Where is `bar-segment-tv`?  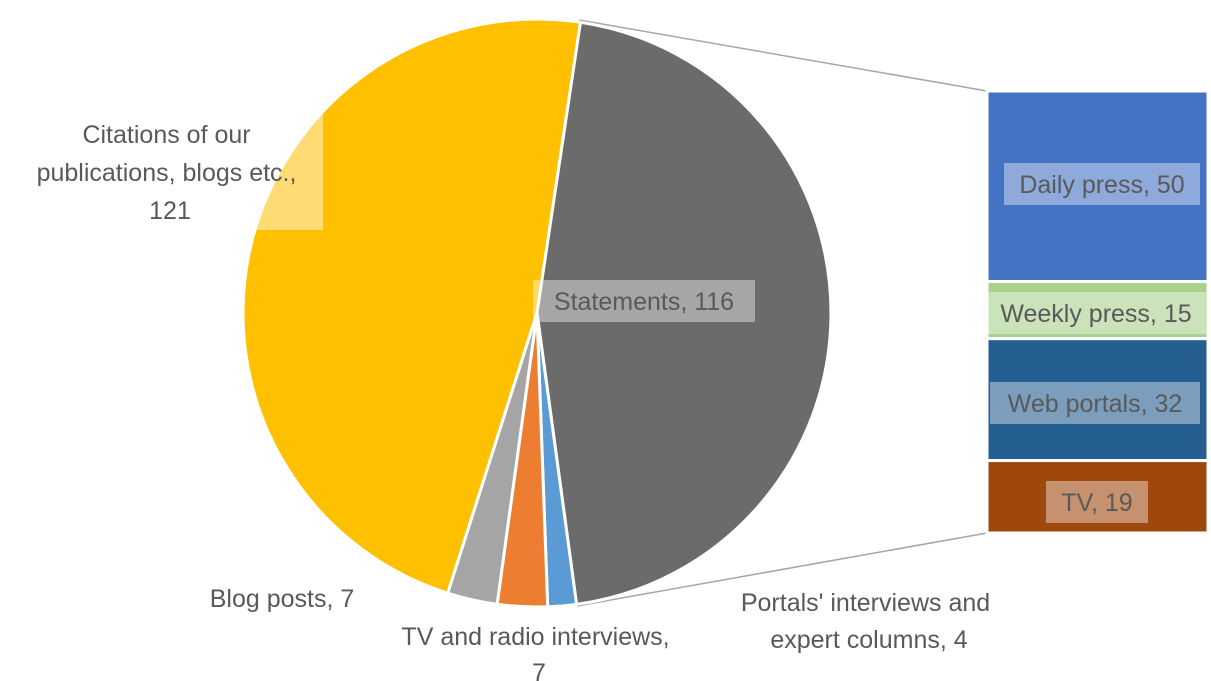 bar-segment-tv is located at coordinates (1097, 497).